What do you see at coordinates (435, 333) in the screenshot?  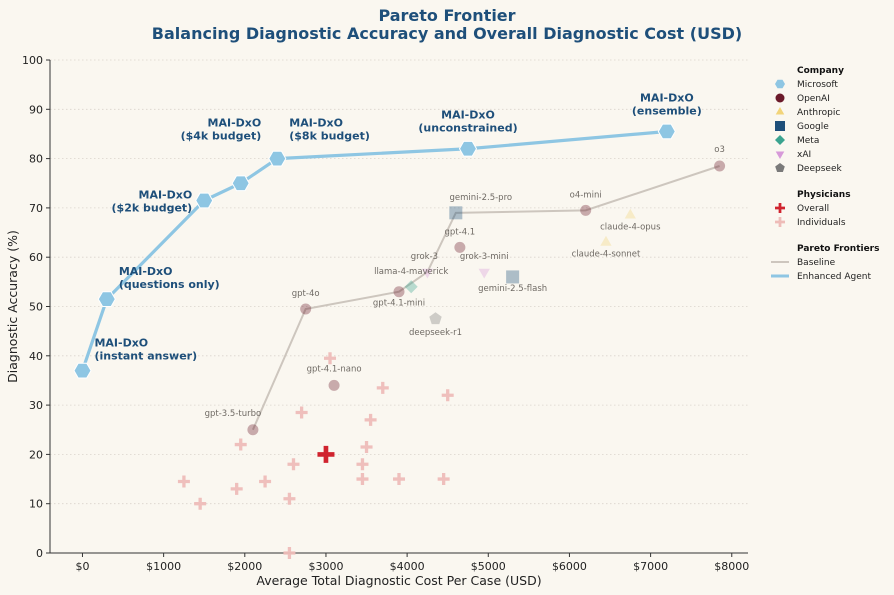 I see `model-label: deepseek-r1` at bounding box center [435, 333].